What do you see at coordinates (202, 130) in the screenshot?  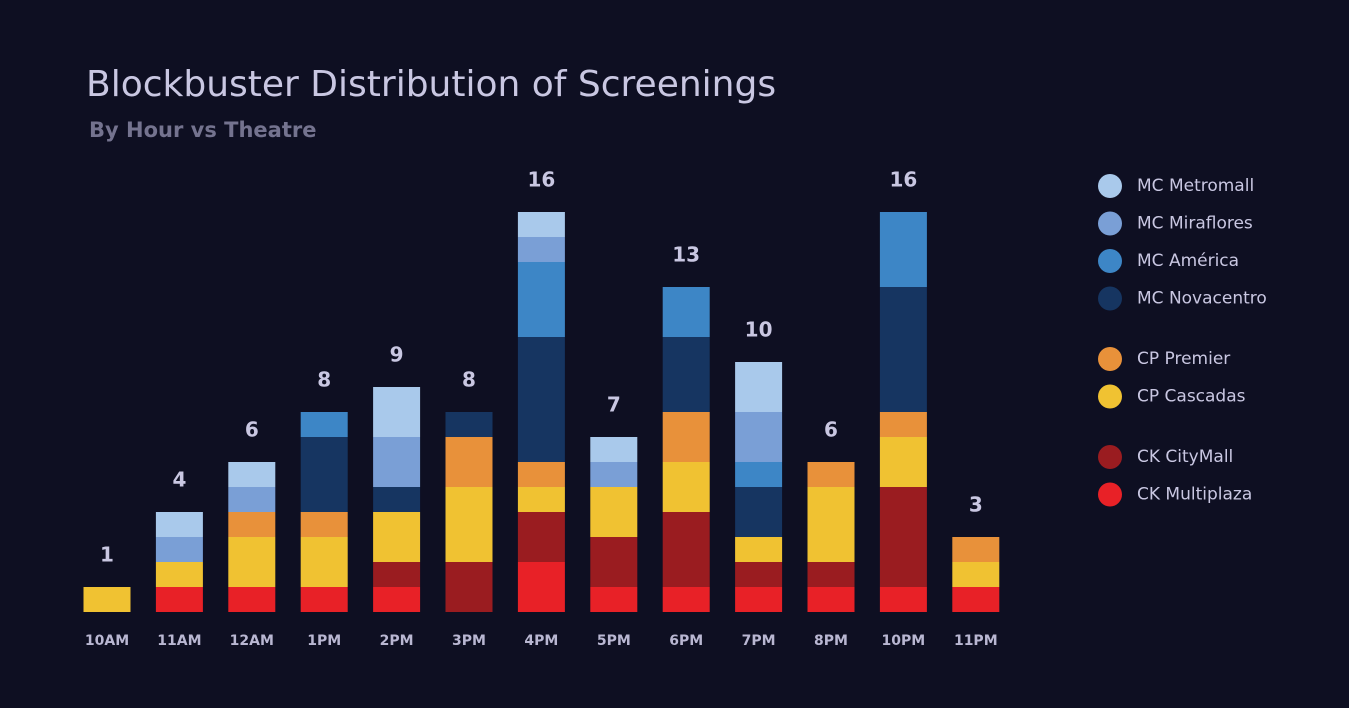 I see `chart-subtitle: By Hour vs Theatre` at bounding box center [202, 130].